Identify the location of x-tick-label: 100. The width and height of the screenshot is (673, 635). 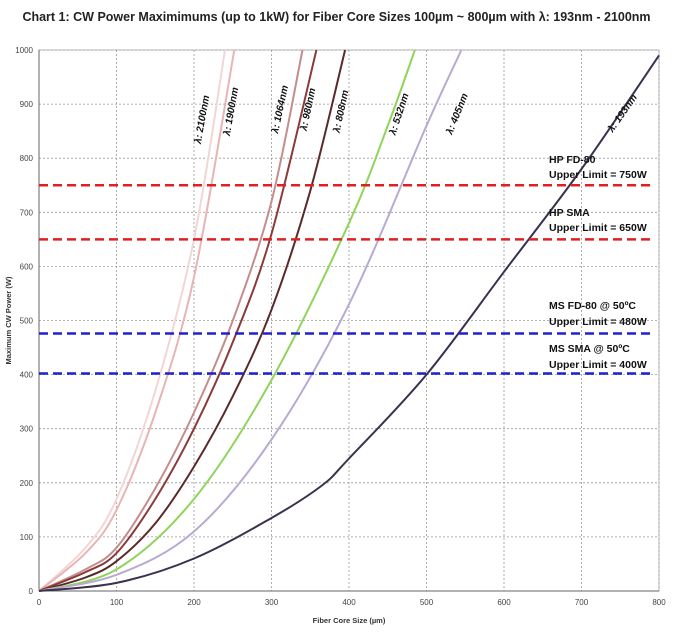
(117, 602).